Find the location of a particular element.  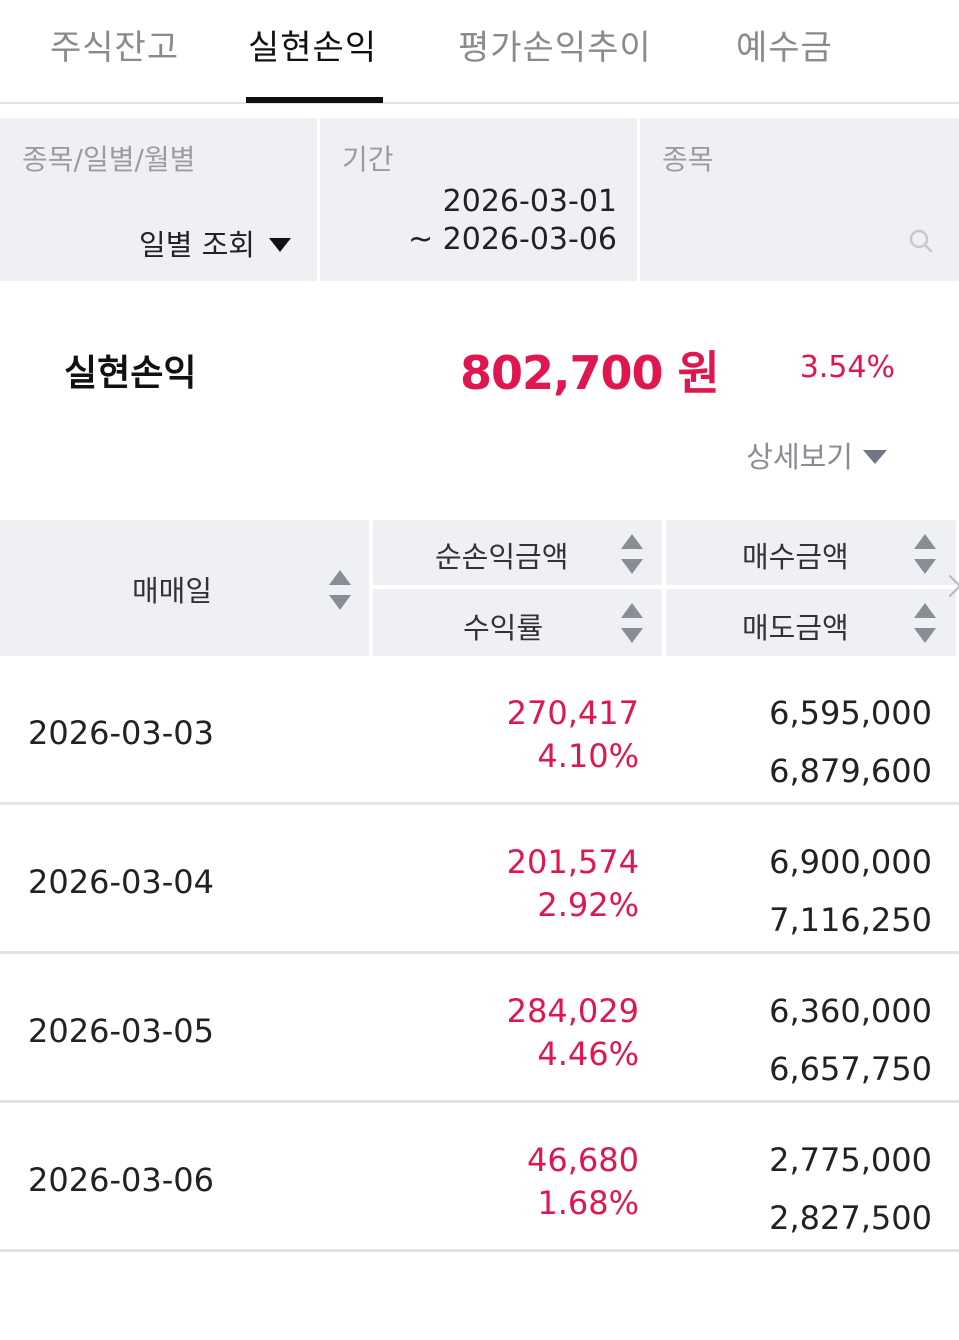

row-pnl: 270,417 is located at coordinates (572, 713).